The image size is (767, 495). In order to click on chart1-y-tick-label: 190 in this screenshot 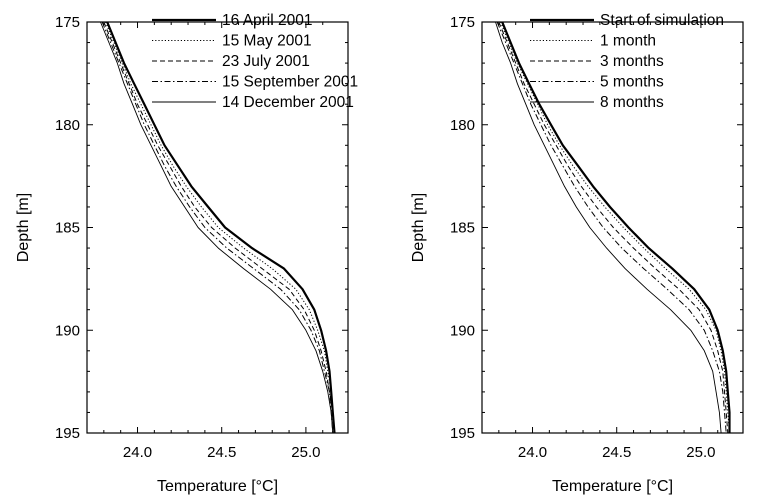, I will do `click(67, 330)`.